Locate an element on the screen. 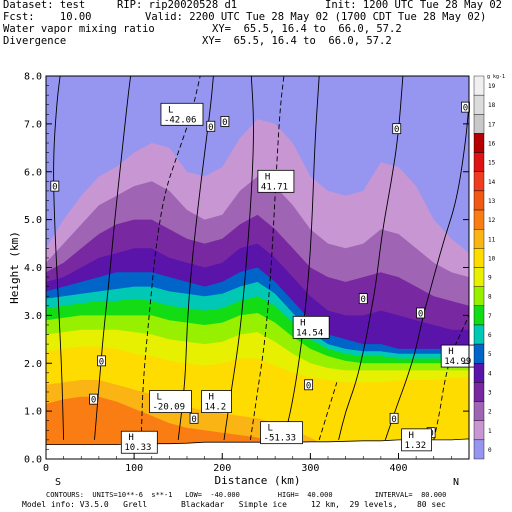 Image resolution: width=512 pixels, height=512 pixels. zero-label-8: 0 is located at coordinates (93, 401).